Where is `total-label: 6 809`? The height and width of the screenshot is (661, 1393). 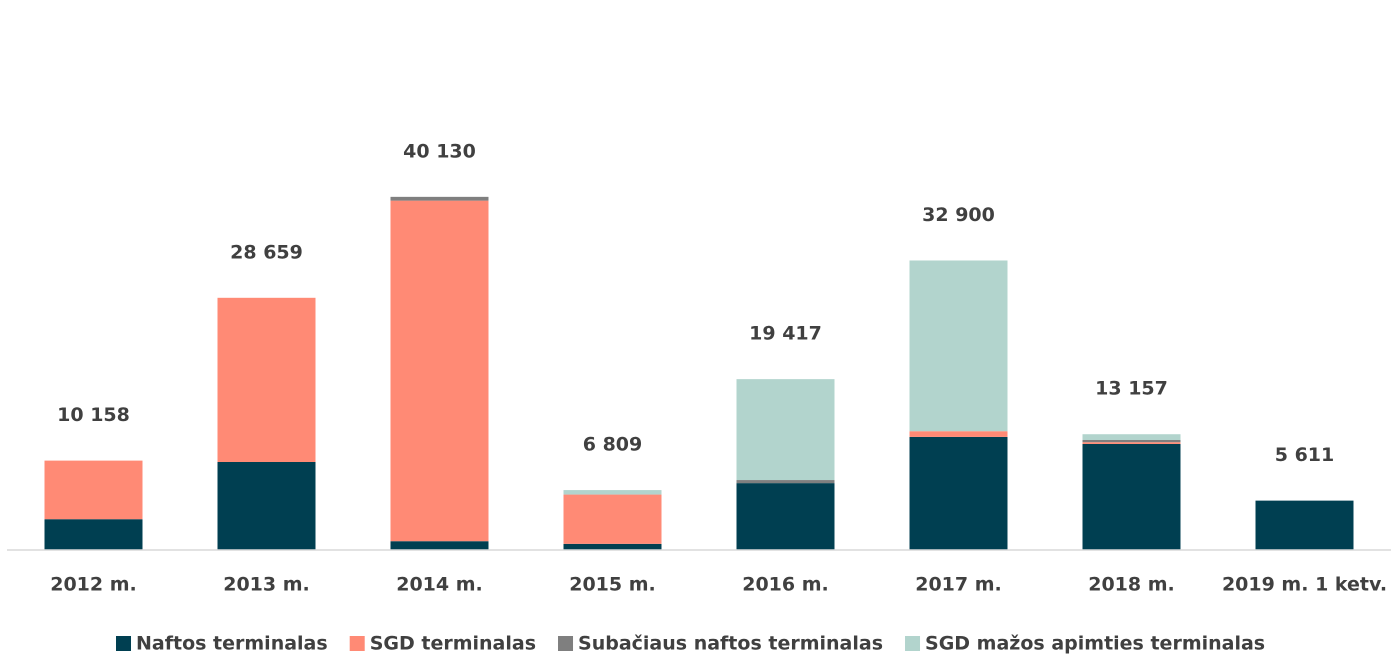 total-label: 6 809 is located at coordinates (613, 445).